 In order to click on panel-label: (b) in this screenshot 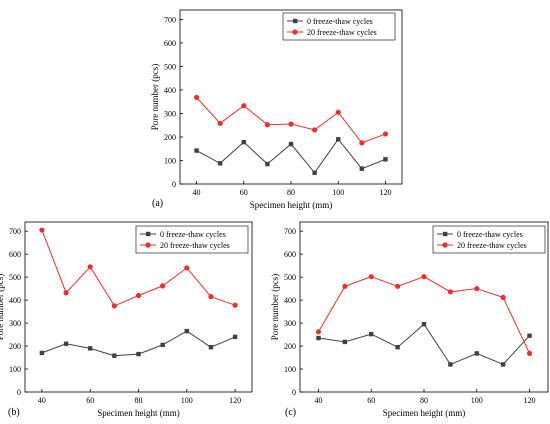, I will do `click(14, 412)`.